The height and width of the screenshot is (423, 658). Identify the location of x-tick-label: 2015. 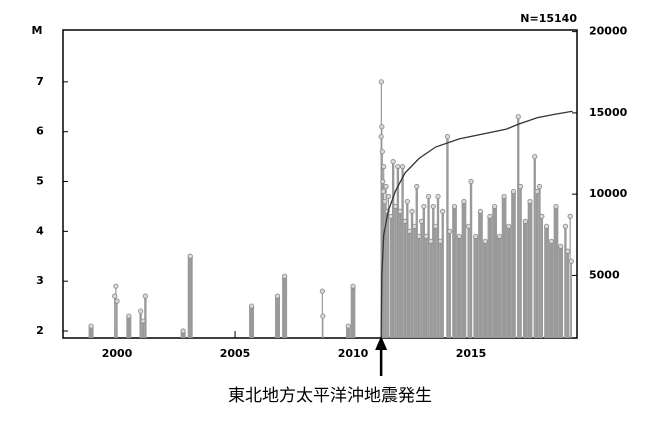
(471, 353).